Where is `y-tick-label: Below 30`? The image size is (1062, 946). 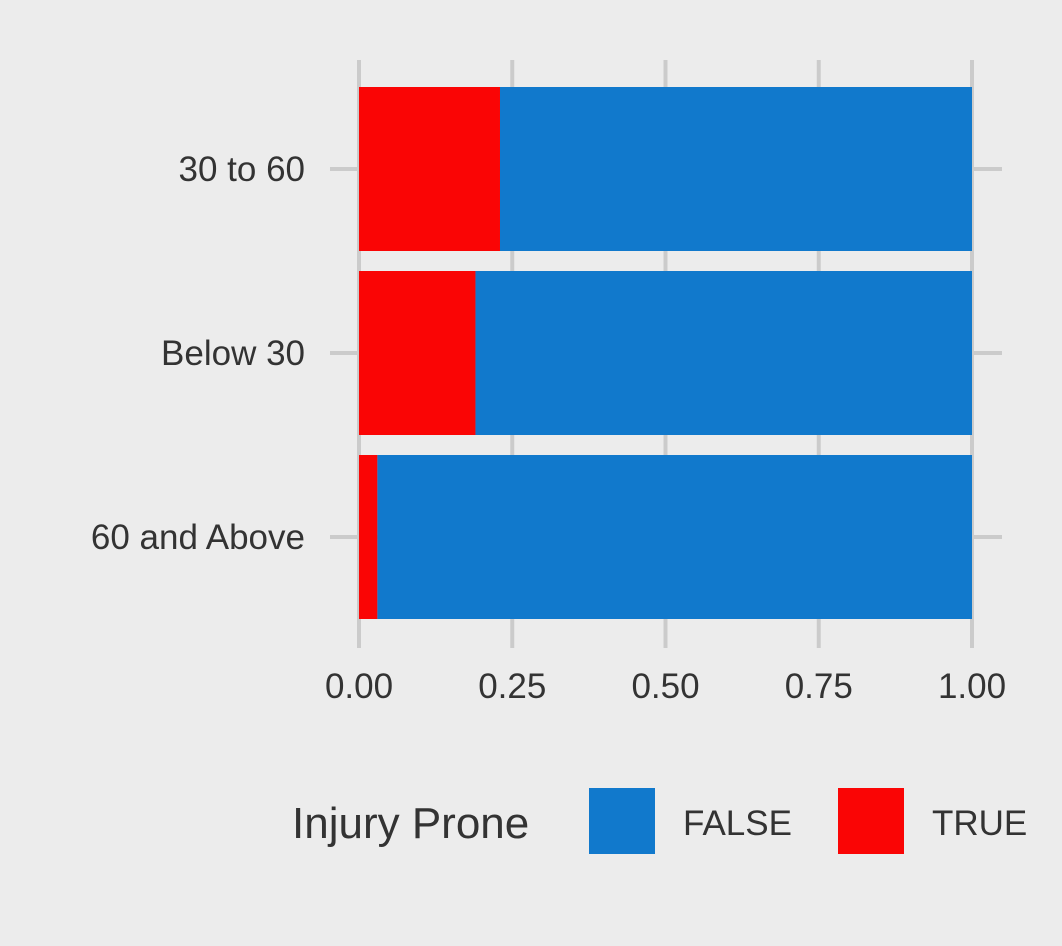 y-tick-label: Below 30 is located at coordinates (233, 353).